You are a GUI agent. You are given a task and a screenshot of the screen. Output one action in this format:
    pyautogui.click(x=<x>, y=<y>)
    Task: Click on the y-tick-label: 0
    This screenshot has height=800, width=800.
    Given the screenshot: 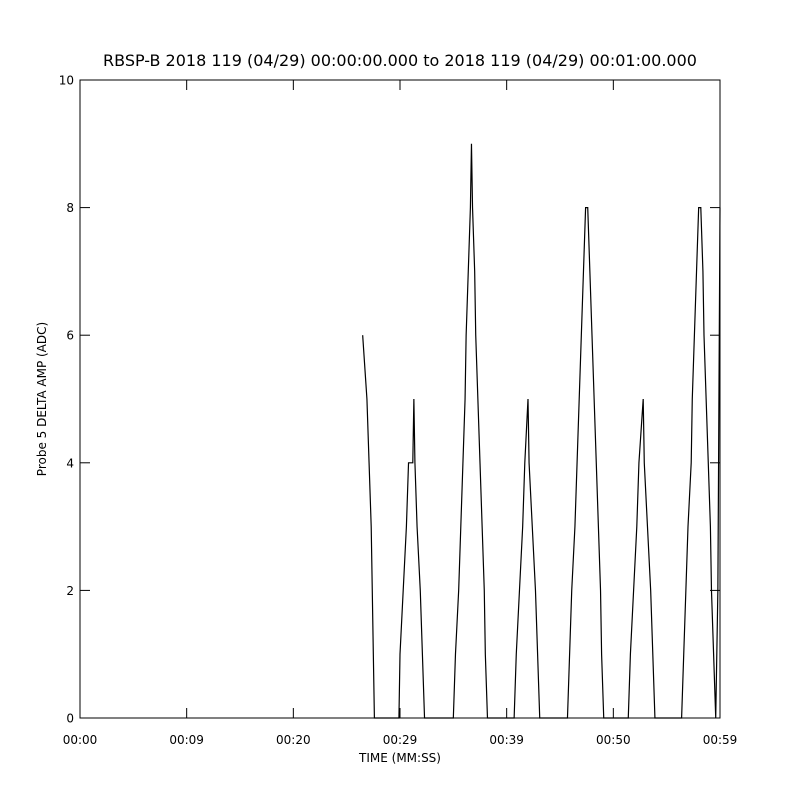 What is the action you would take?
    pyautogui.click(x=70, y=719)
    